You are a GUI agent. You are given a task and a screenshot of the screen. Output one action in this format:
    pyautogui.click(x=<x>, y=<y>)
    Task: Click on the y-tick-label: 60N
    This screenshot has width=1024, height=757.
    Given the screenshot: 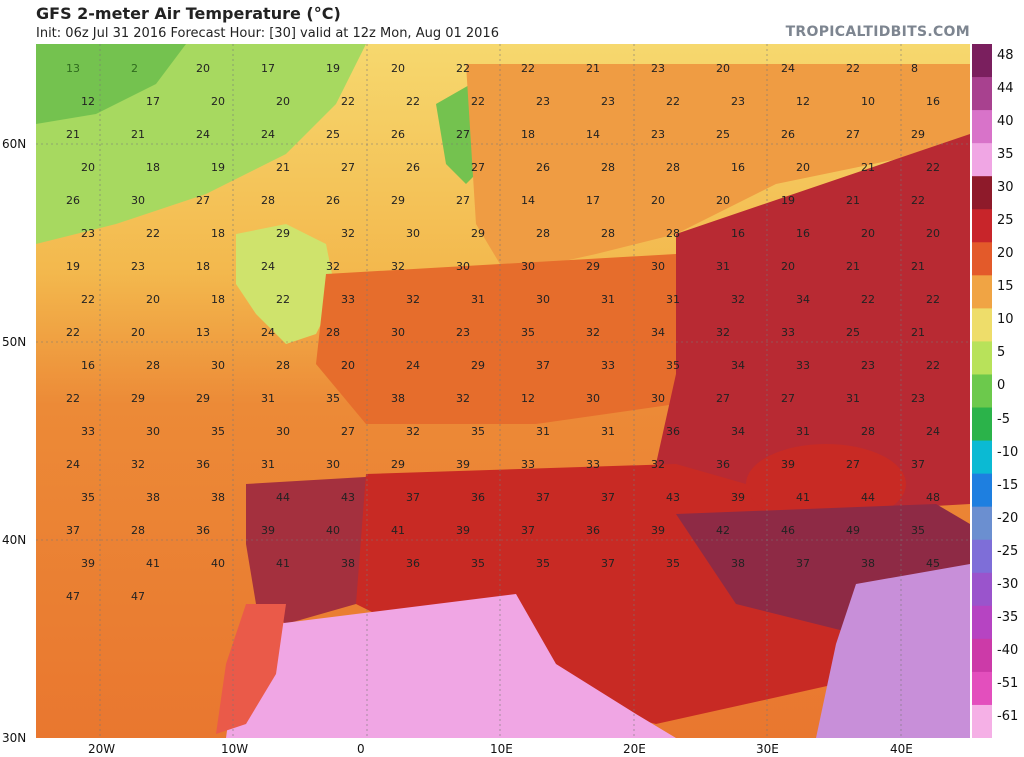 What is the action you would take?
    pyautogui.click(x=14, y=144)
    